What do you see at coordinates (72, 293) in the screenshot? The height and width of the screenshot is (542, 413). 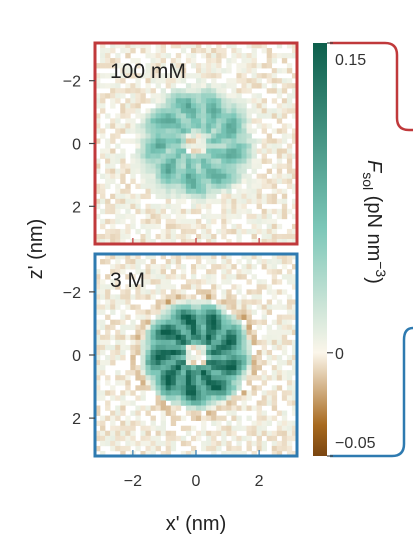 I see `y-tick-label: −2` at bounding box center [72, 293].